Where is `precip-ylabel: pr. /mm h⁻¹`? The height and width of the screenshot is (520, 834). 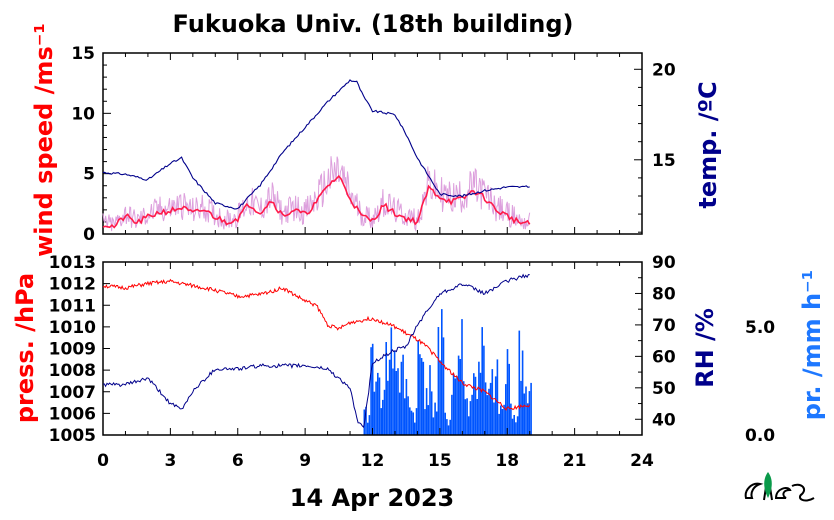
precip-ylabel: pr. /mm h⁻¹ is located at coordinates (812, 345).